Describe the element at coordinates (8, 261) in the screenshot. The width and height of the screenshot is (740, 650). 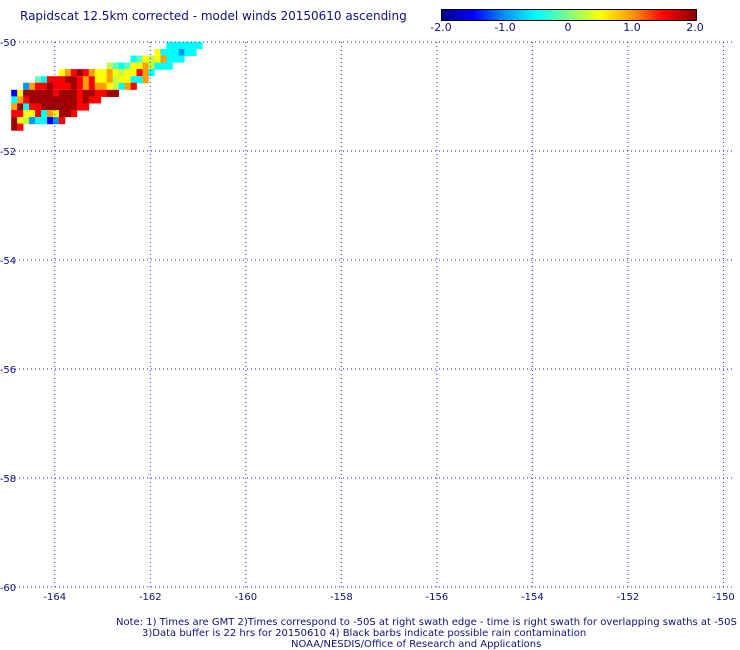
I see `y-tick-label: -54` at that location.